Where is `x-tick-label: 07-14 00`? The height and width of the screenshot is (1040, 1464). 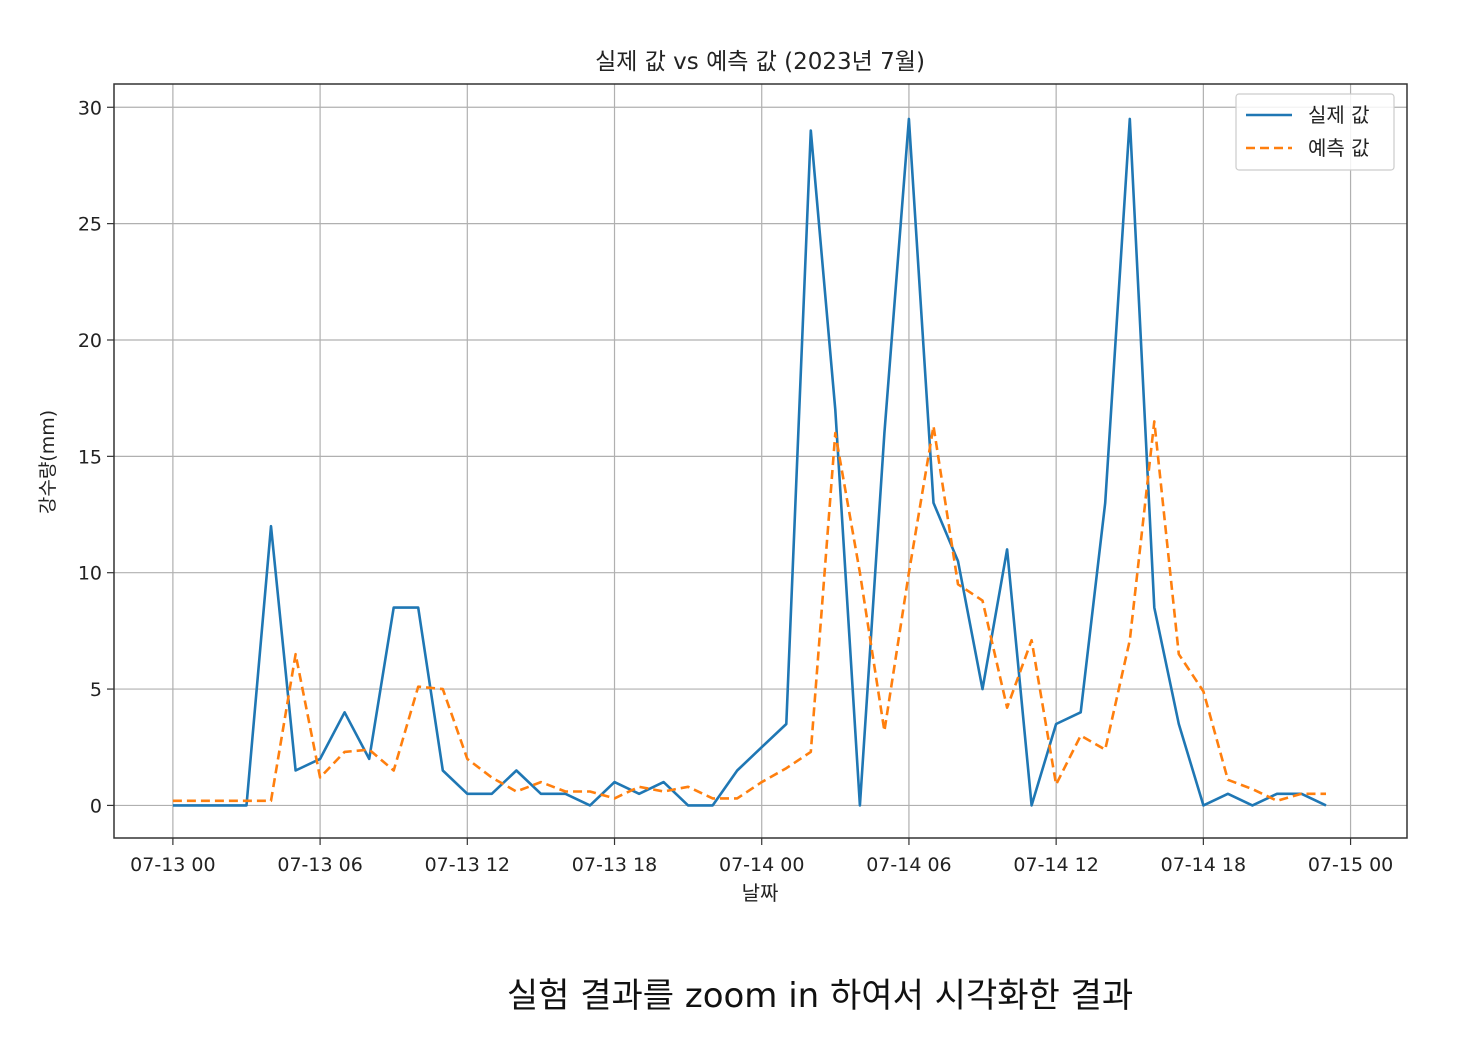 x-tick-label: 07-14 00 is located at coordinates (761, 865).